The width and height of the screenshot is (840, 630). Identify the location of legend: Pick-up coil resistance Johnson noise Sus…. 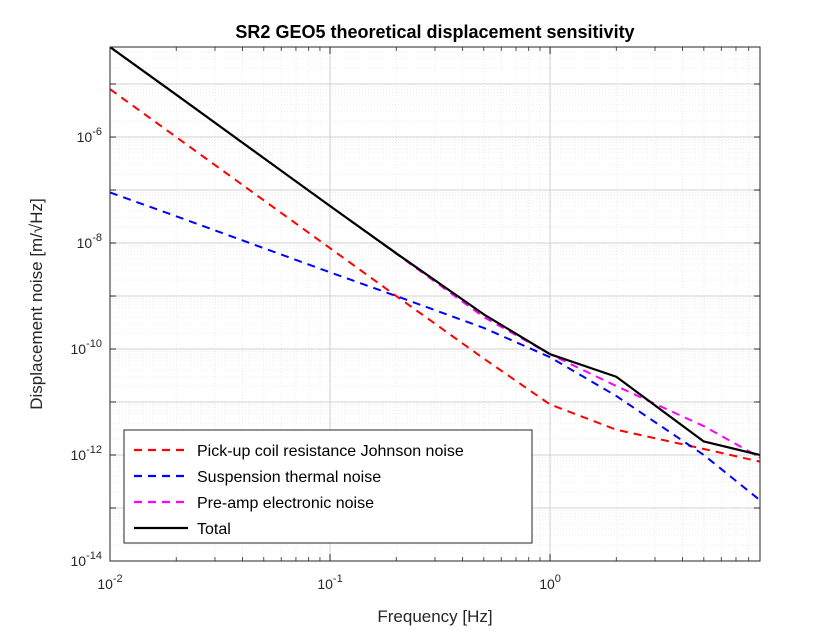
(328, 486).